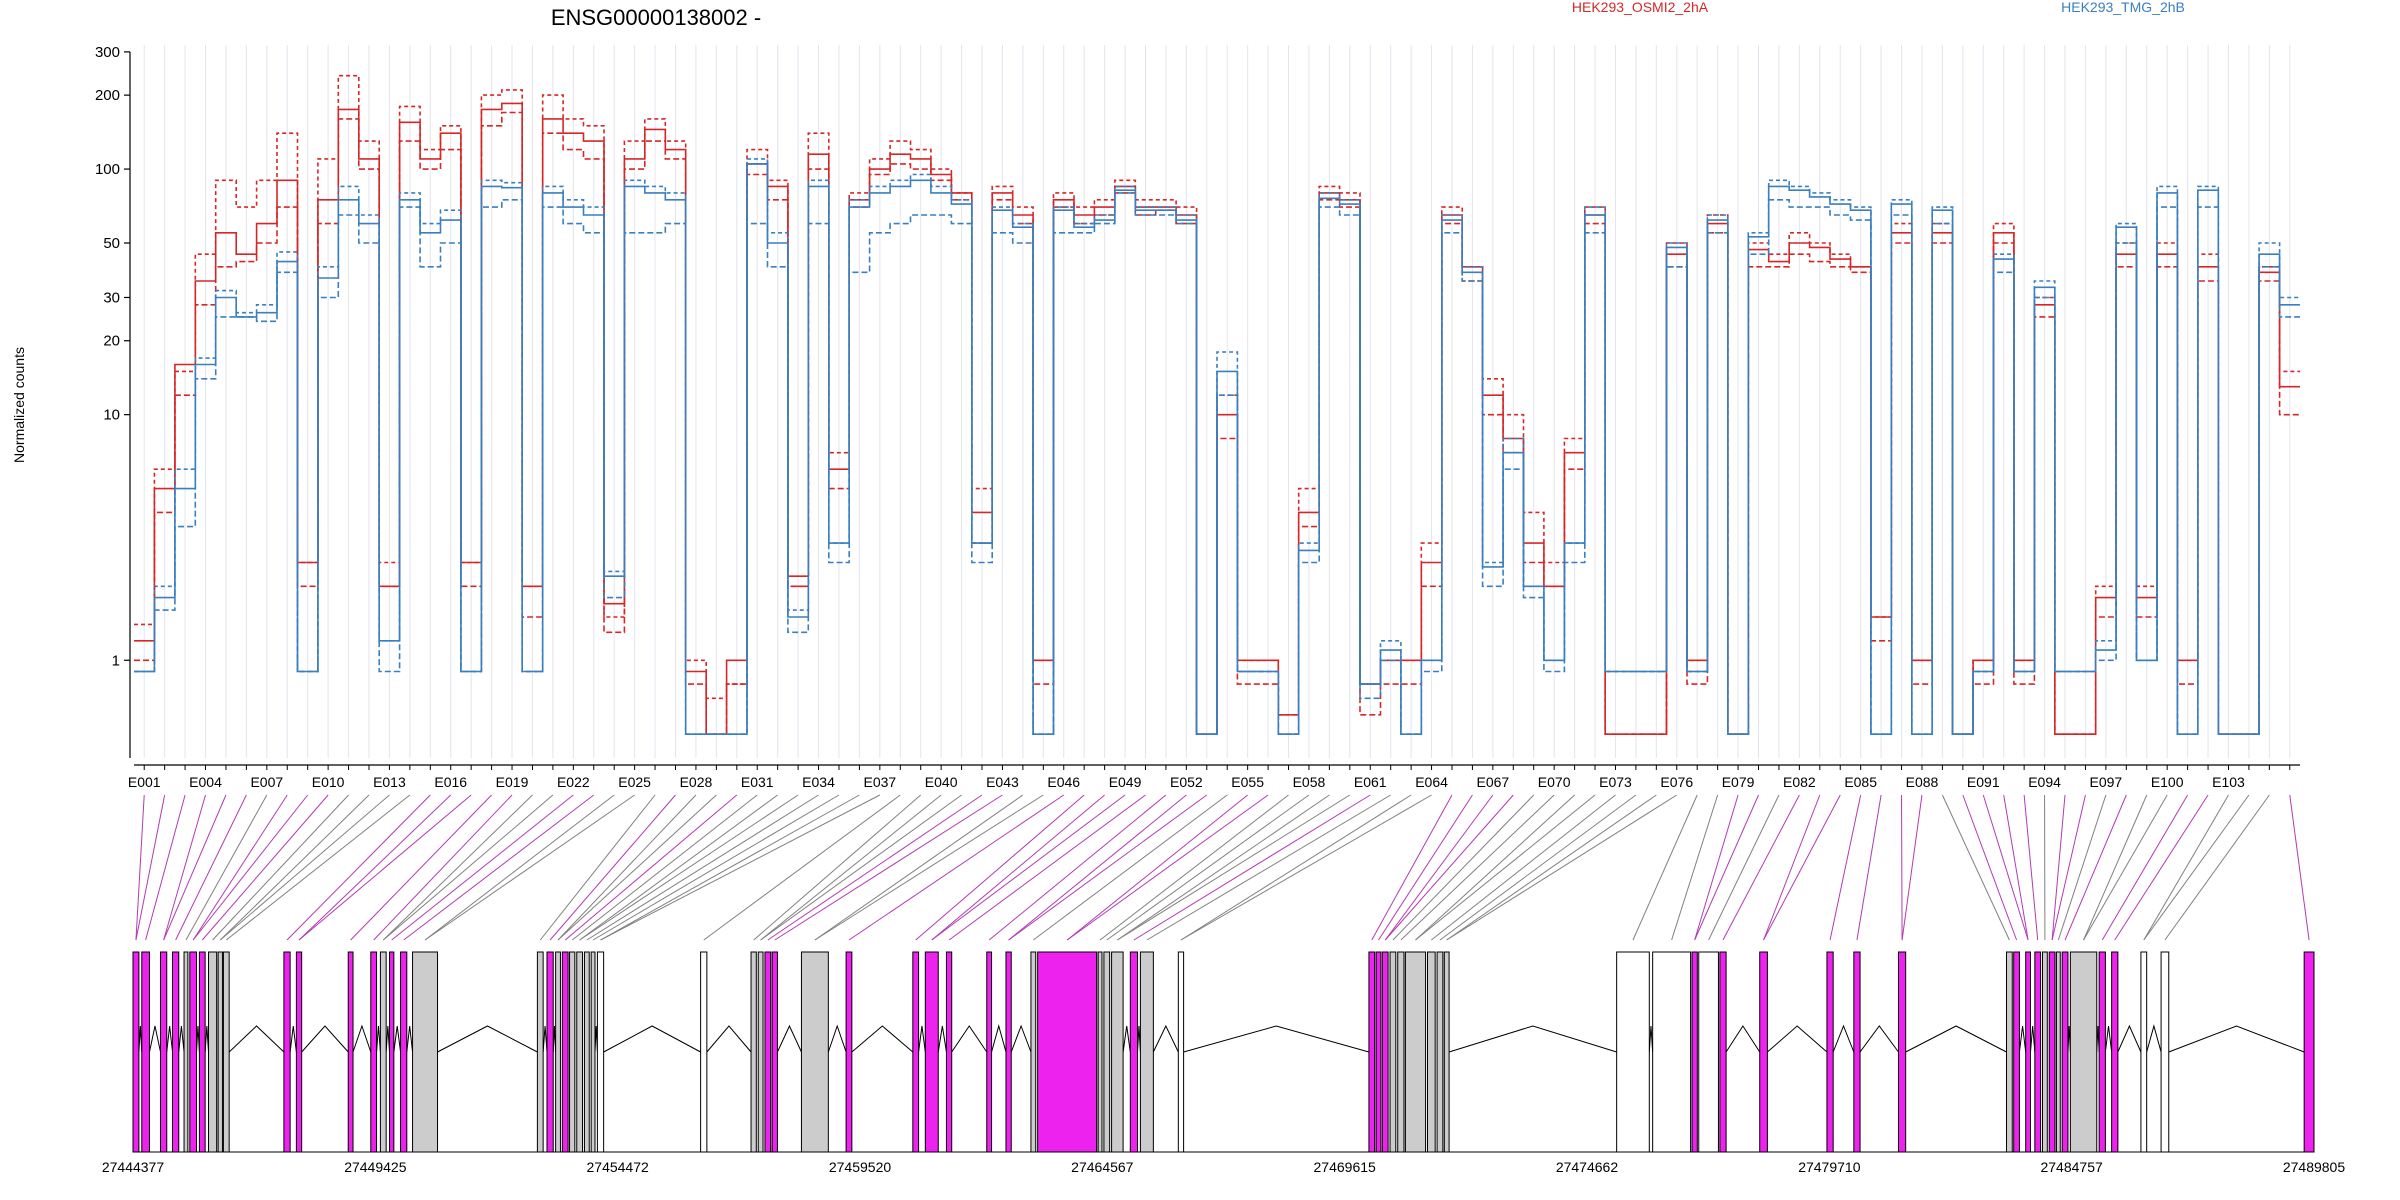 This screenshot has width=2400, height=1200. I want to click on x-tick-label: E064, so click(1431, 782).